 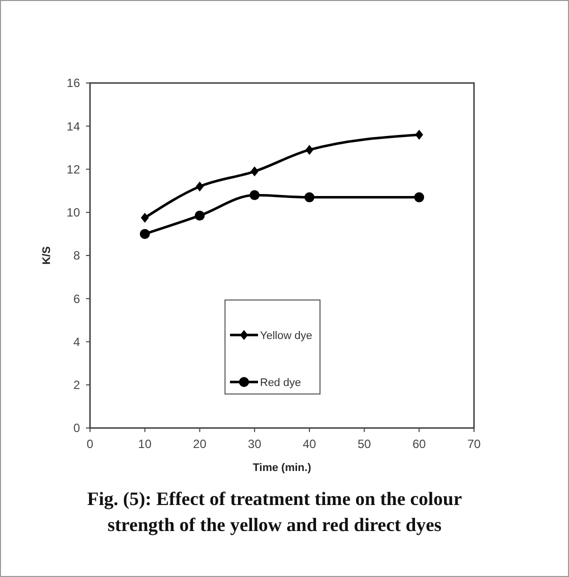 What do you see at coordinates (145, 444) in the screenshot?
I see `x-tick-label: 10` at bounding box center [145, 444].